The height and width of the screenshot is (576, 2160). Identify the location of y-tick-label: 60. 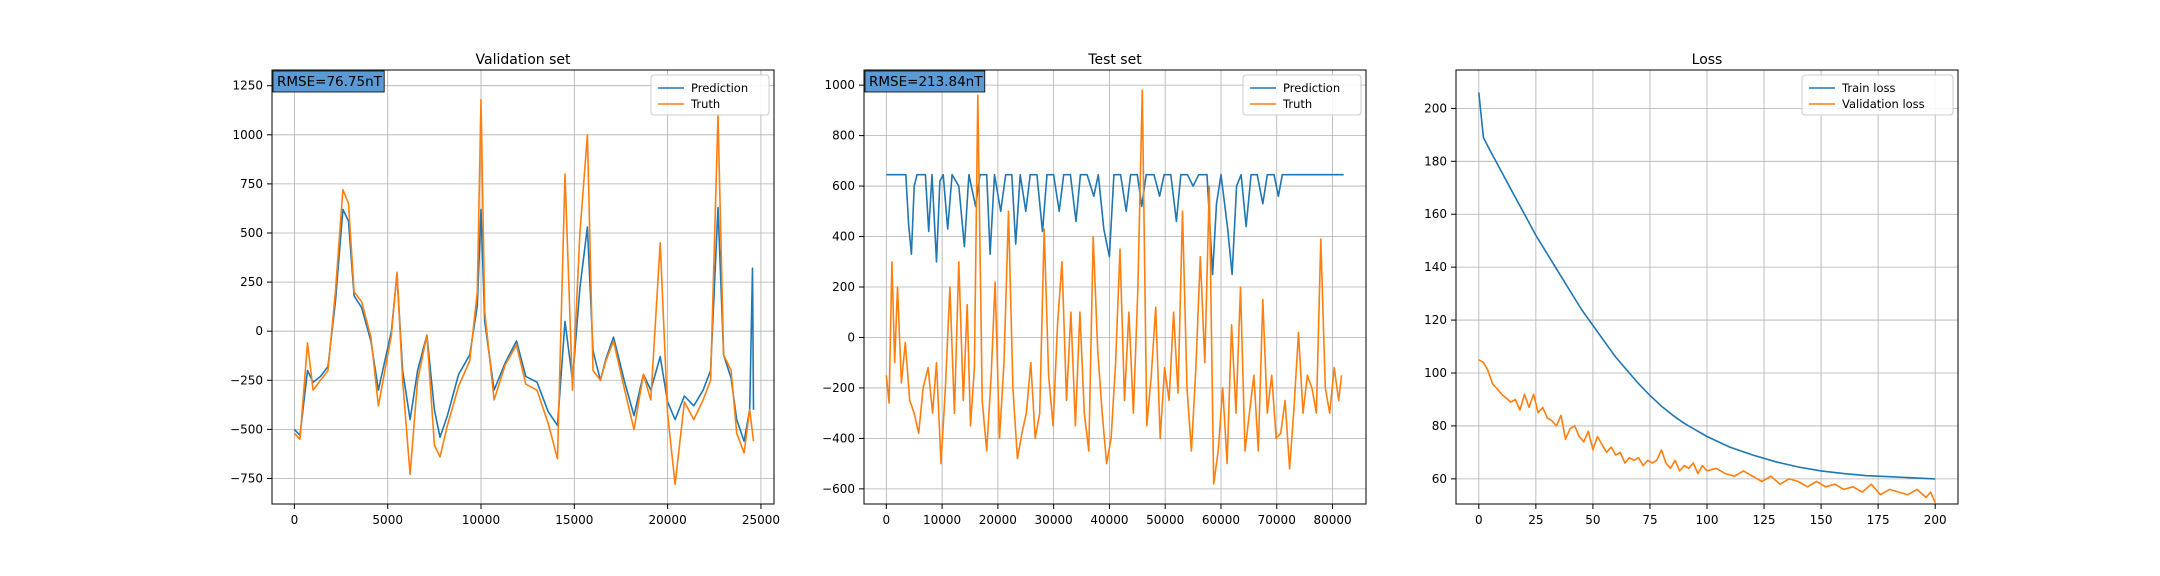
(1439, 479).